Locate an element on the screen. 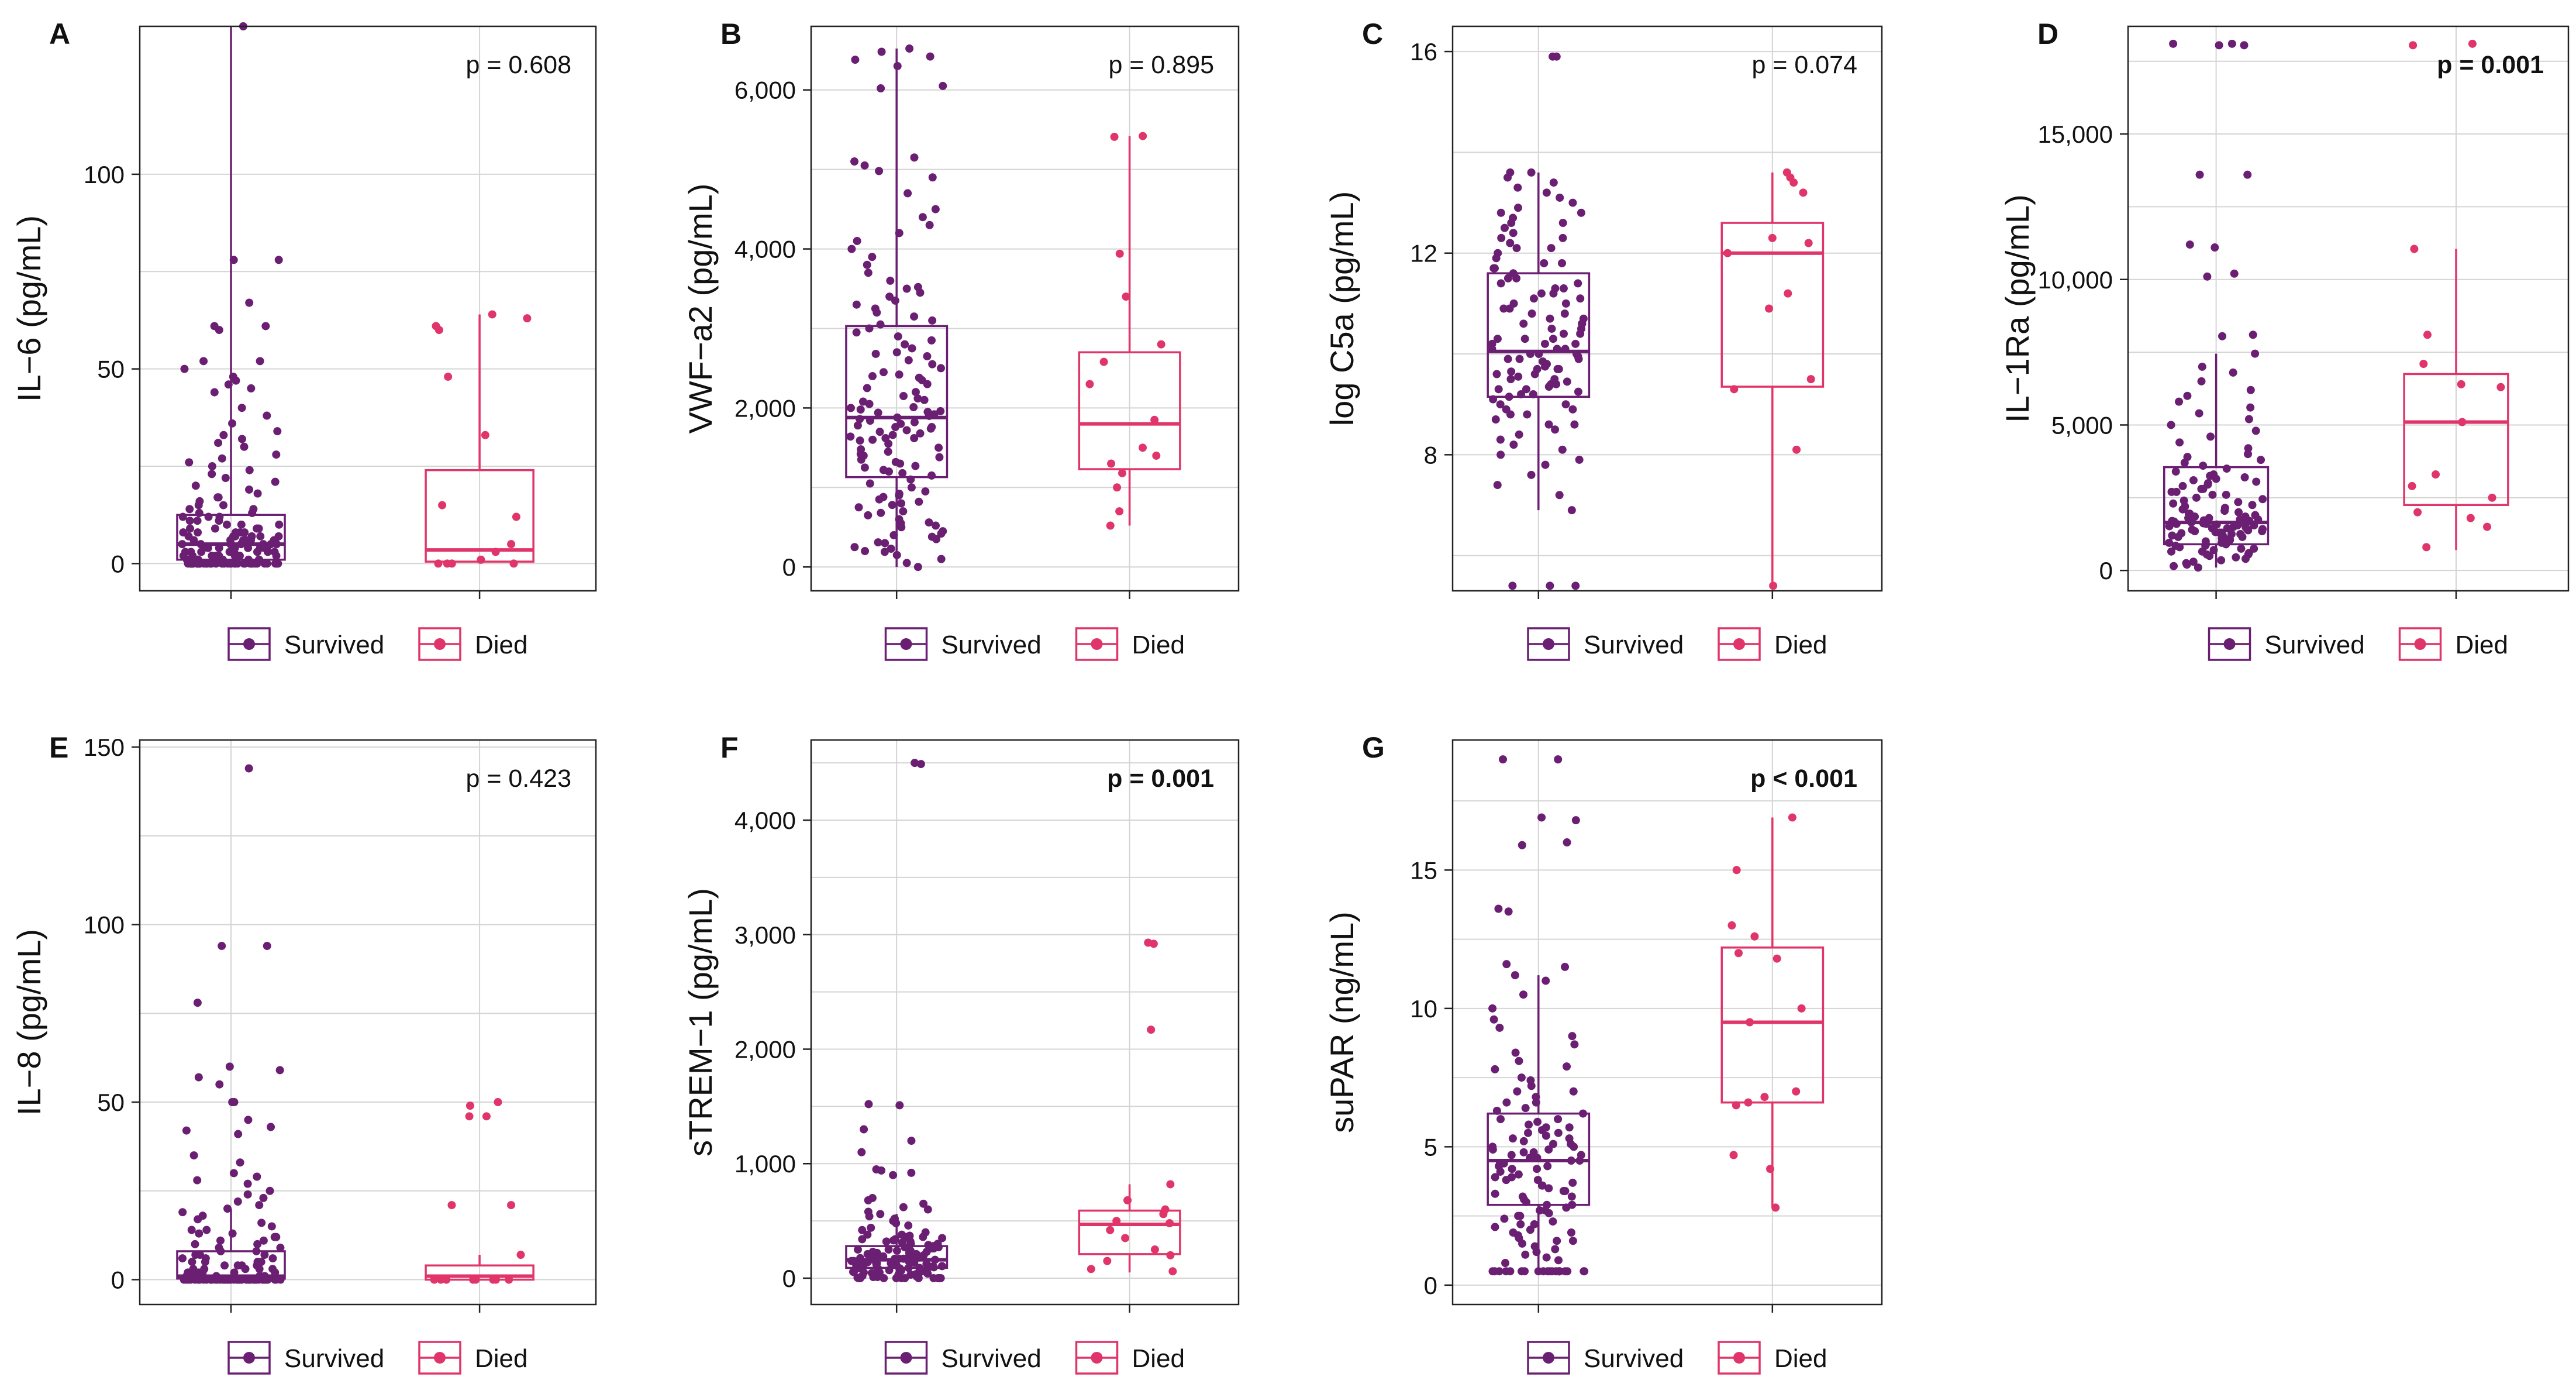 The image size is (2576, 1394). p-value: p = 0.001 is located at coordinates (1161, 779).